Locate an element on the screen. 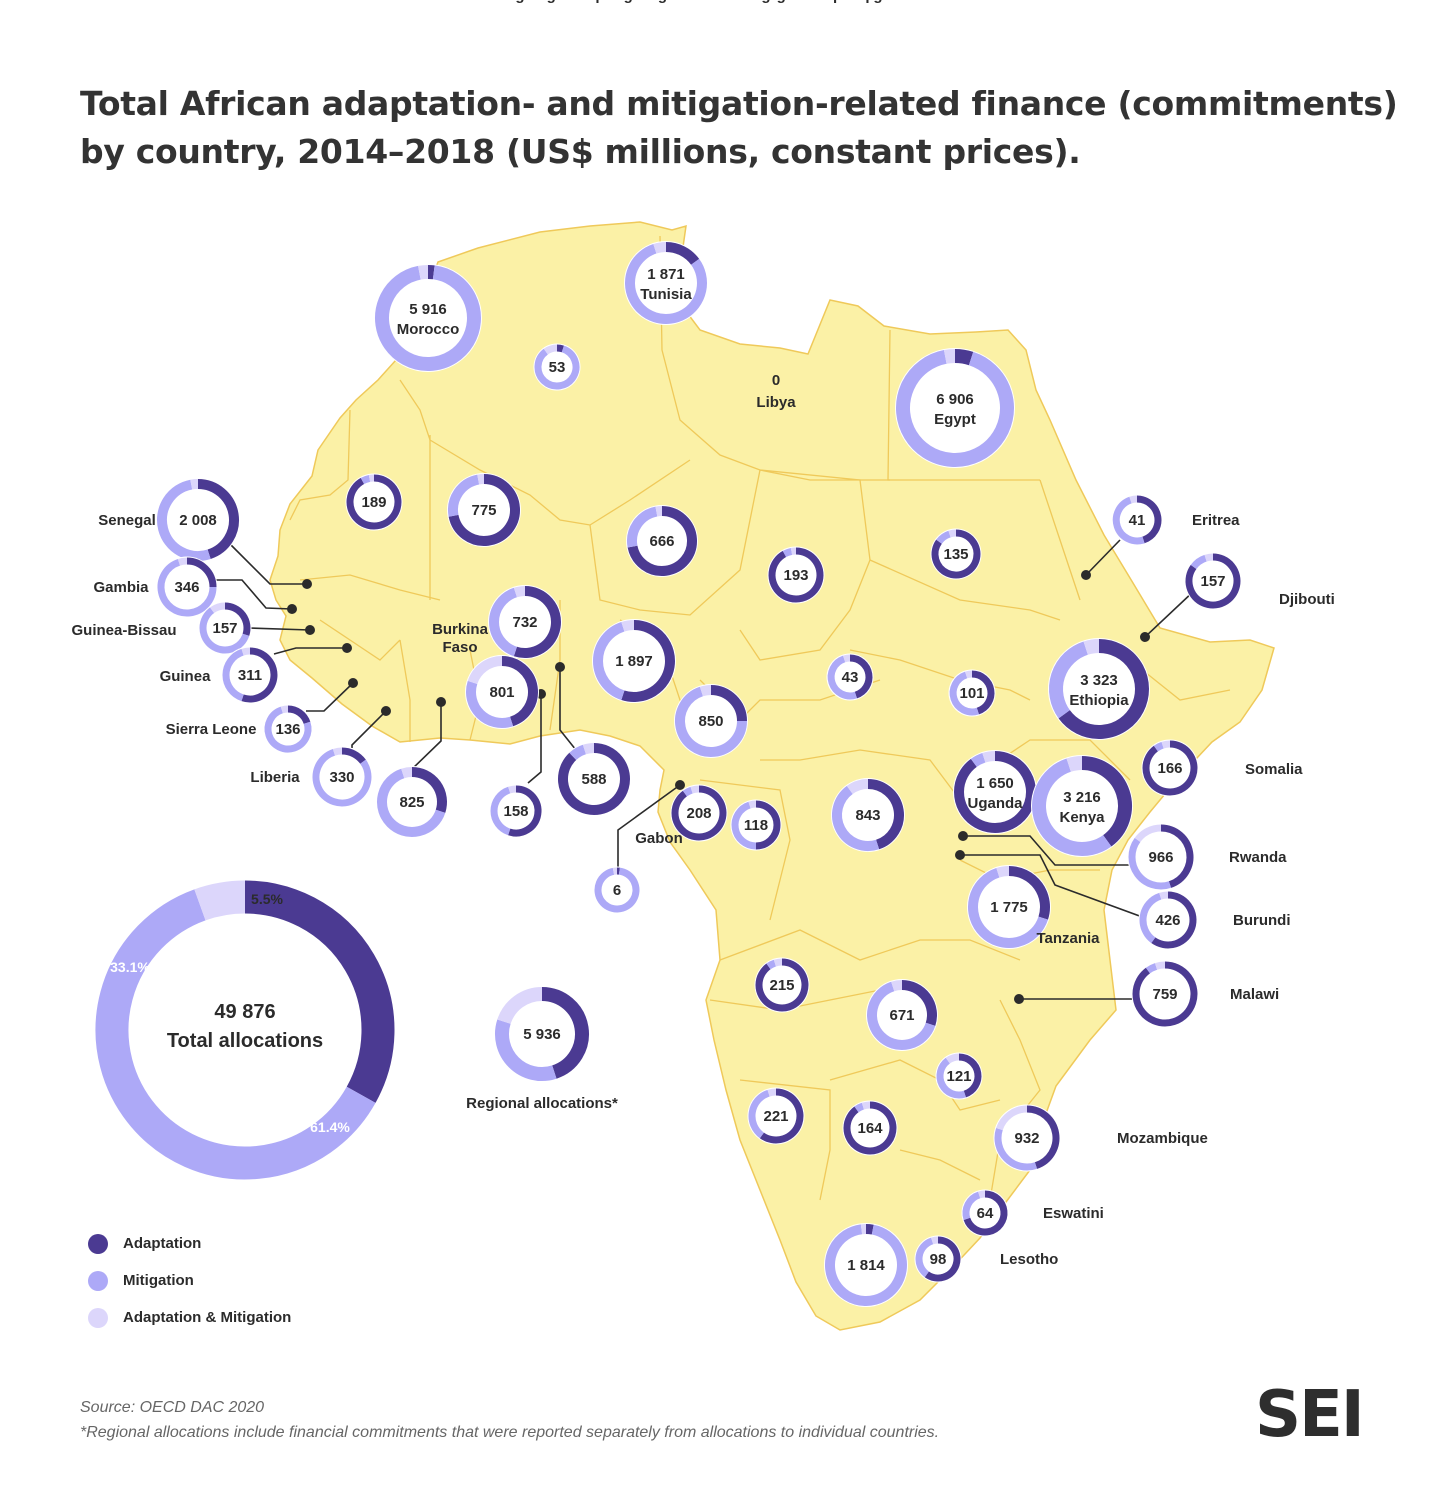 Image resolution: width=1431 pixels, height=1509 pixels. country-value: 1 650 is located at coordinates (995, 783).